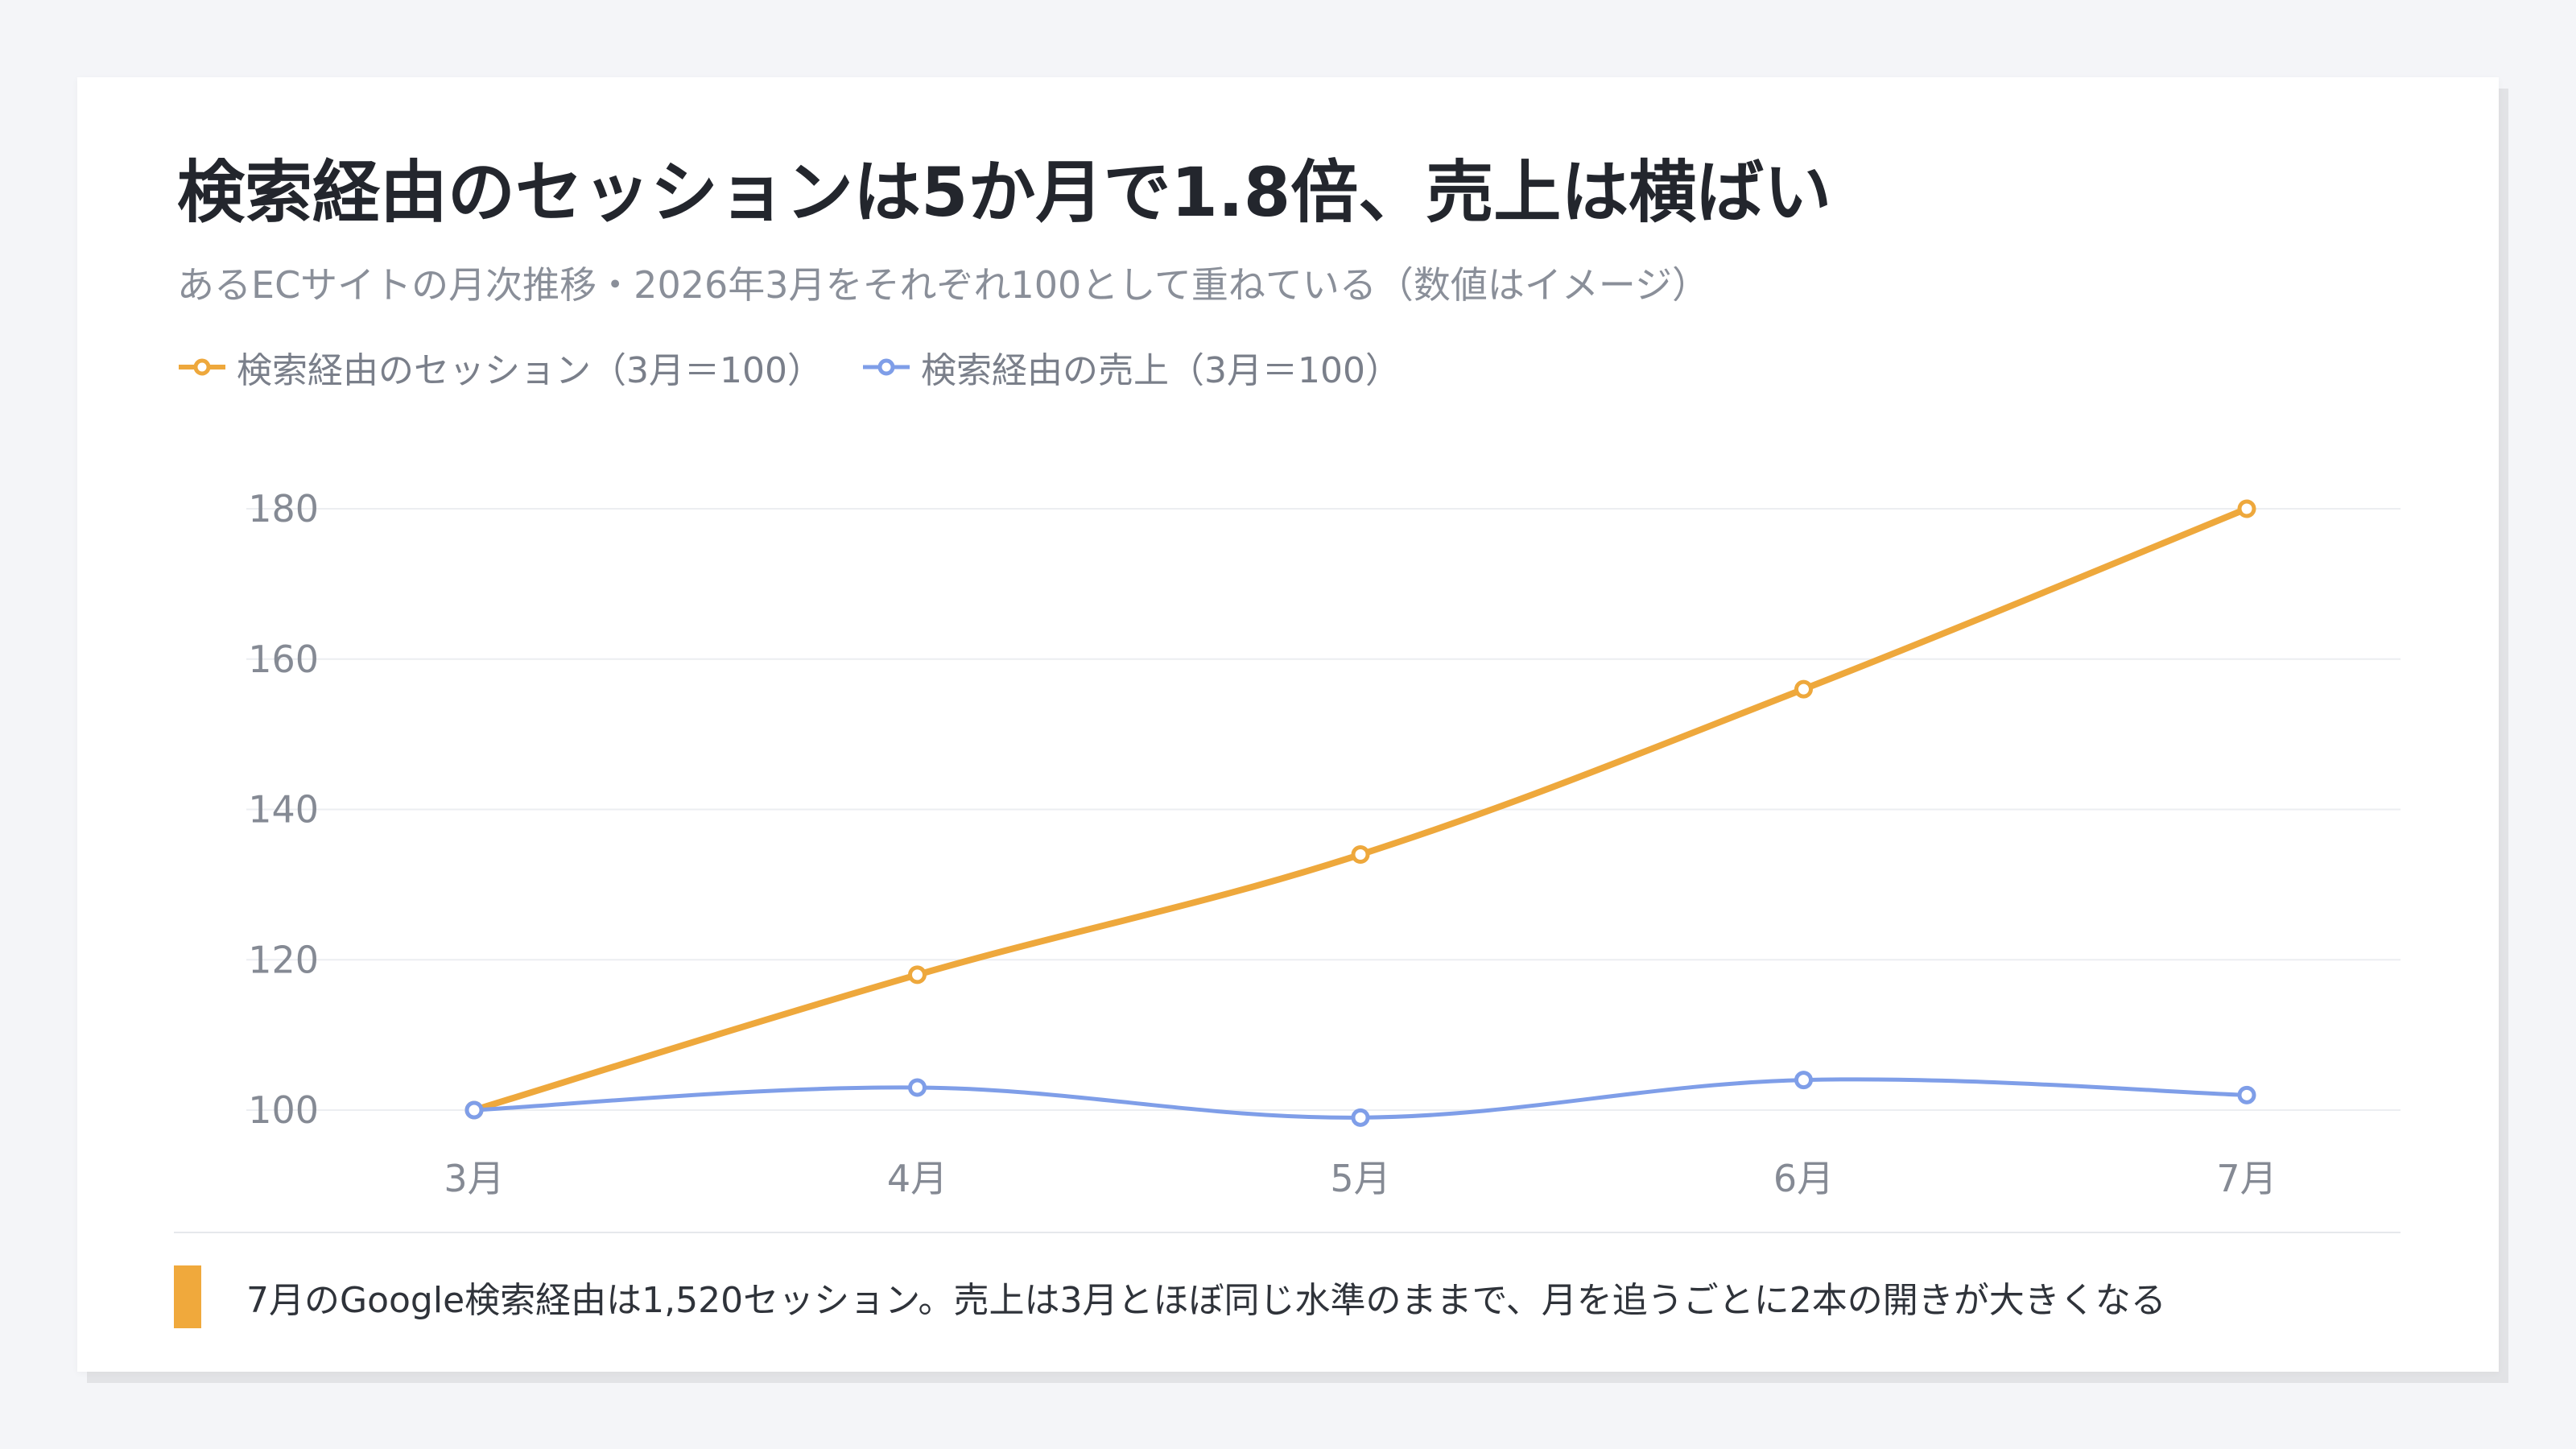  I want to click on x-axis: 3月 4月 5月 6月 7月, so click(1360, 1178).